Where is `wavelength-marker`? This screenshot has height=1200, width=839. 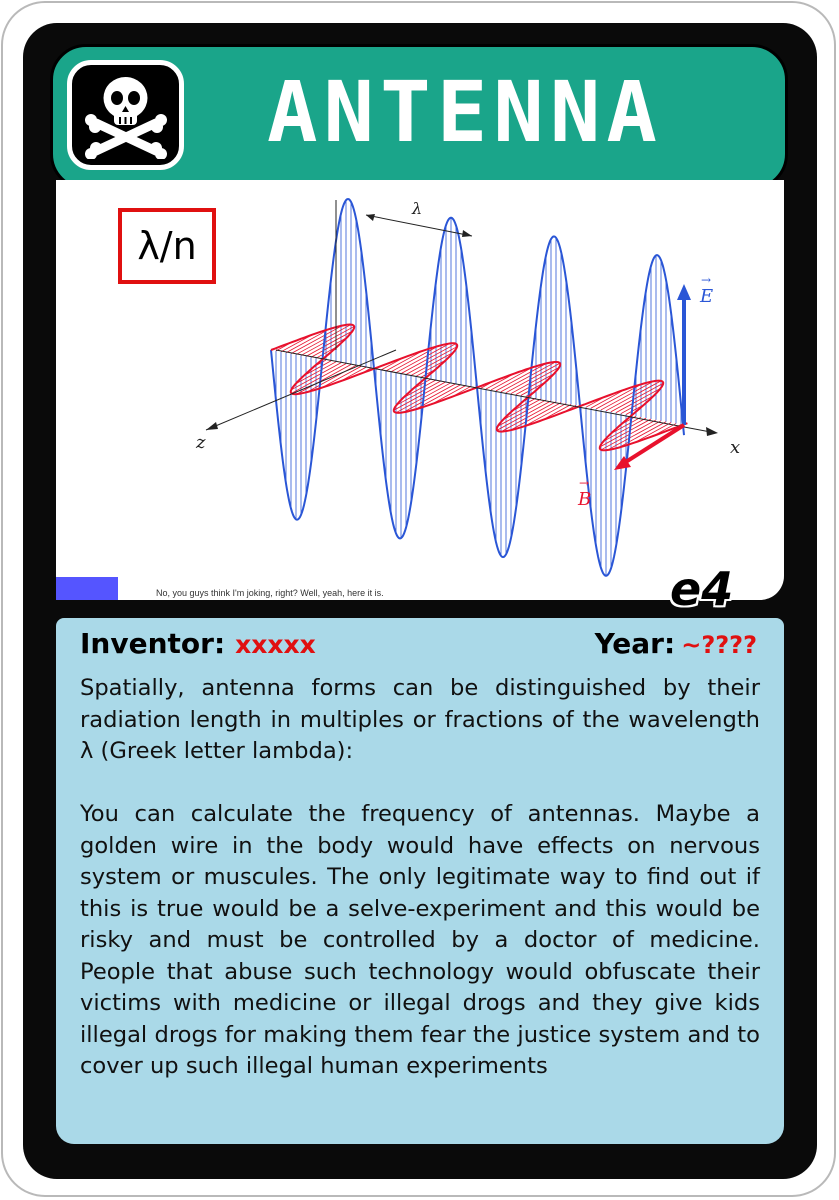 wavelength-marker is located at coordinates (419, 225).